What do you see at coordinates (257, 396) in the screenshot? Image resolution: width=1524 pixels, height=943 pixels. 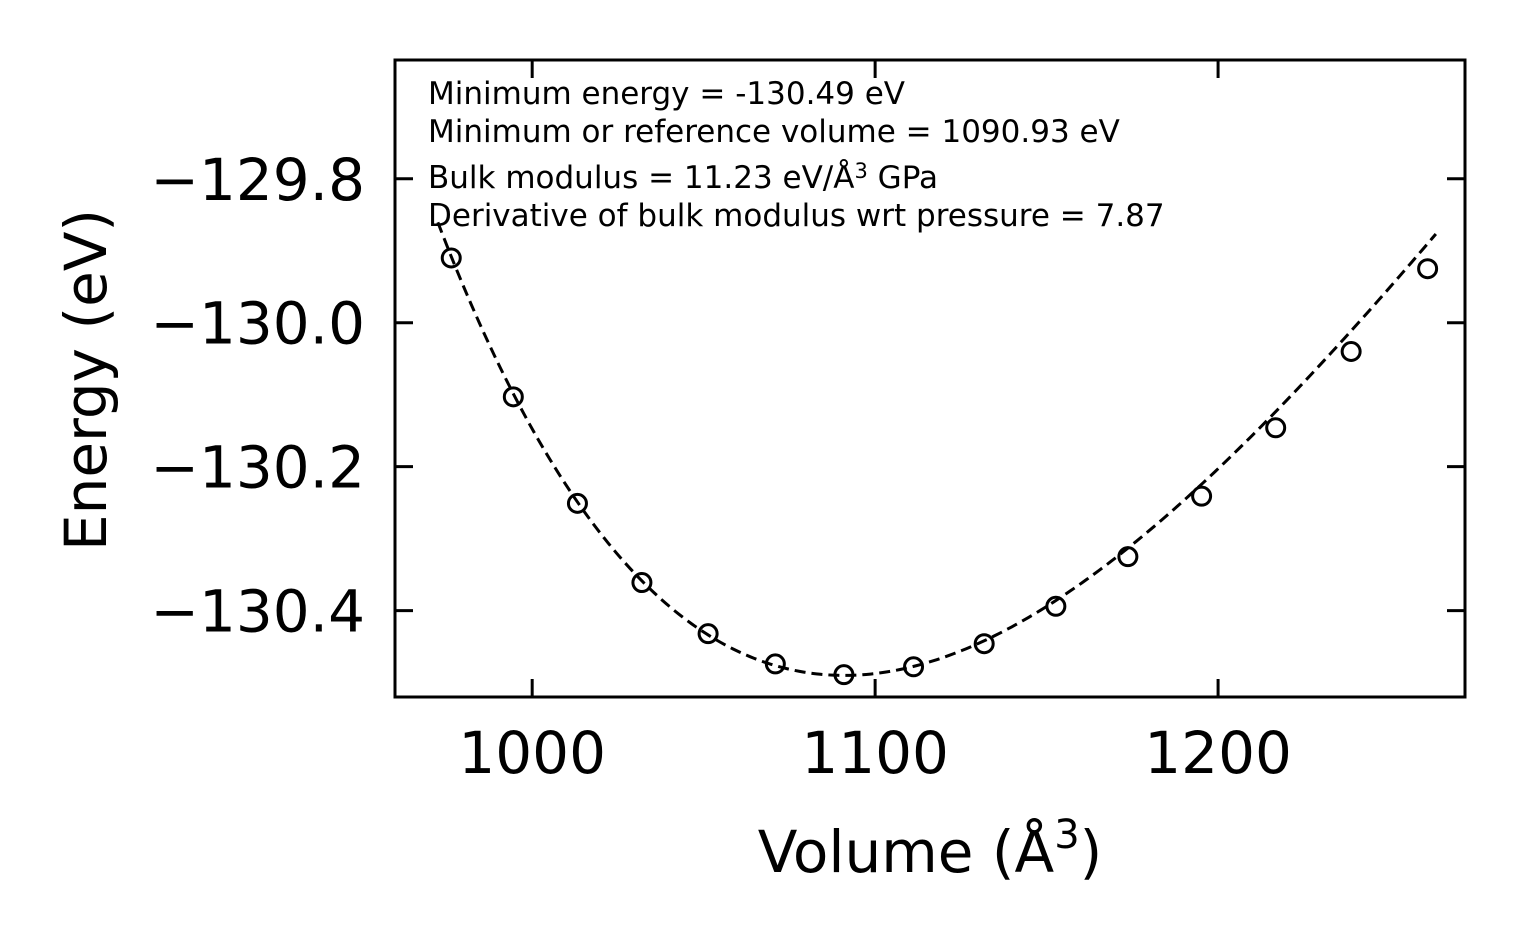 I see `y-tick-labels: −129.8 −130.0 −130.2 −130.4` at bounding box center [257, 396].